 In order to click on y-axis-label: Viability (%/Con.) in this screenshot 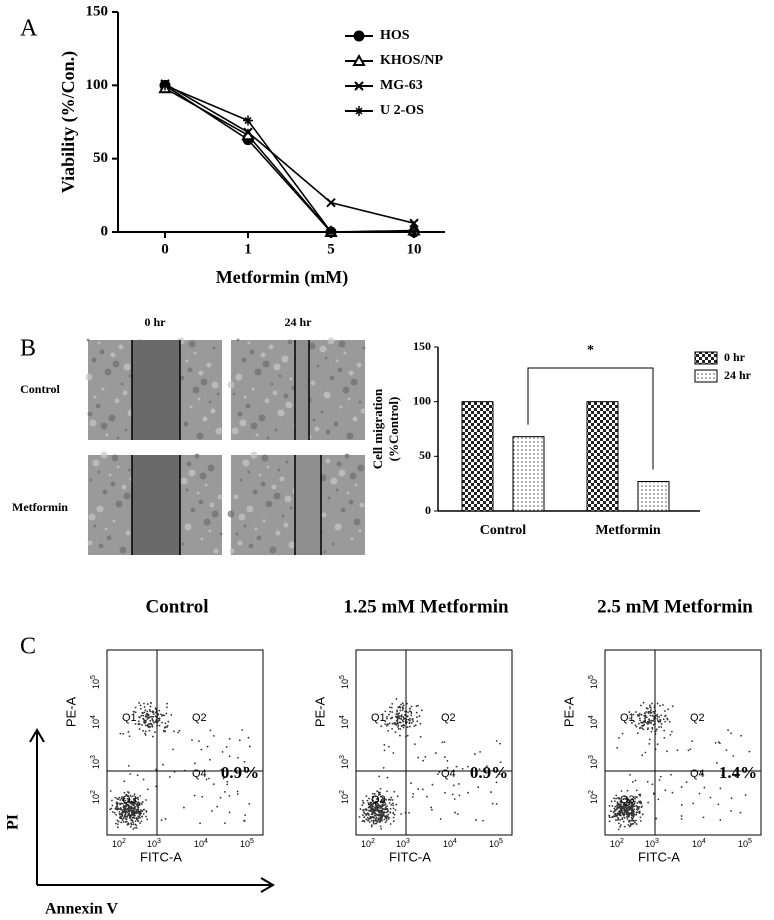, I will do `click(68, 122)`.